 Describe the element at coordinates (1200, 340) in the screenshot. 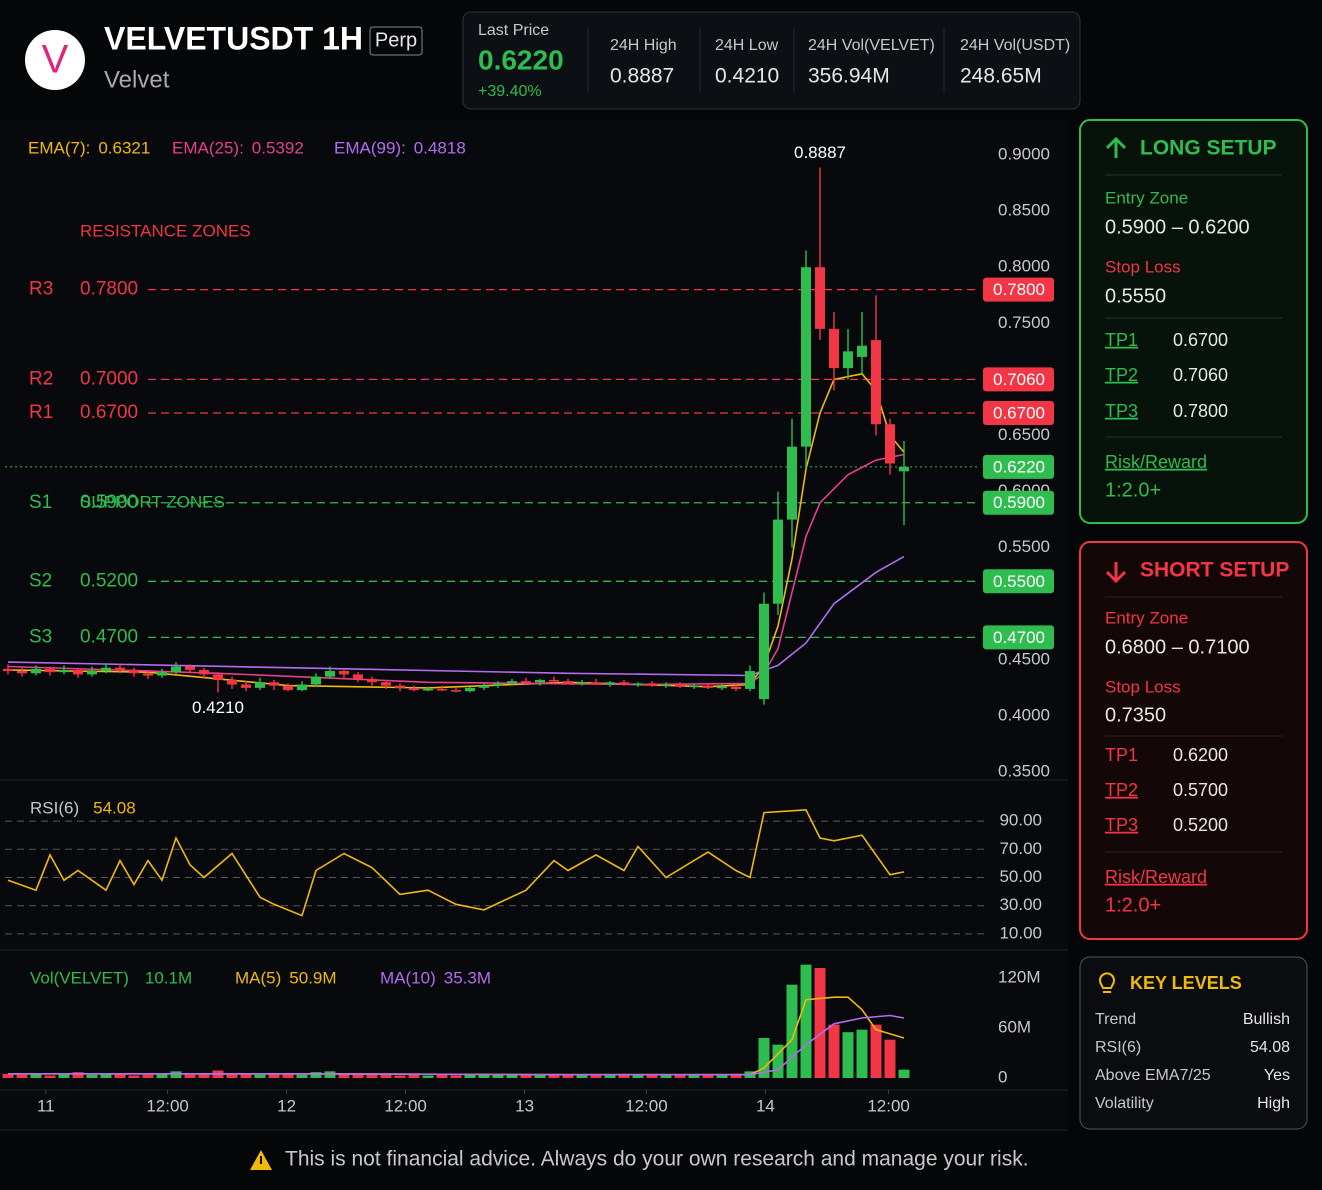

I see `target-value: 0.6700` at that location.